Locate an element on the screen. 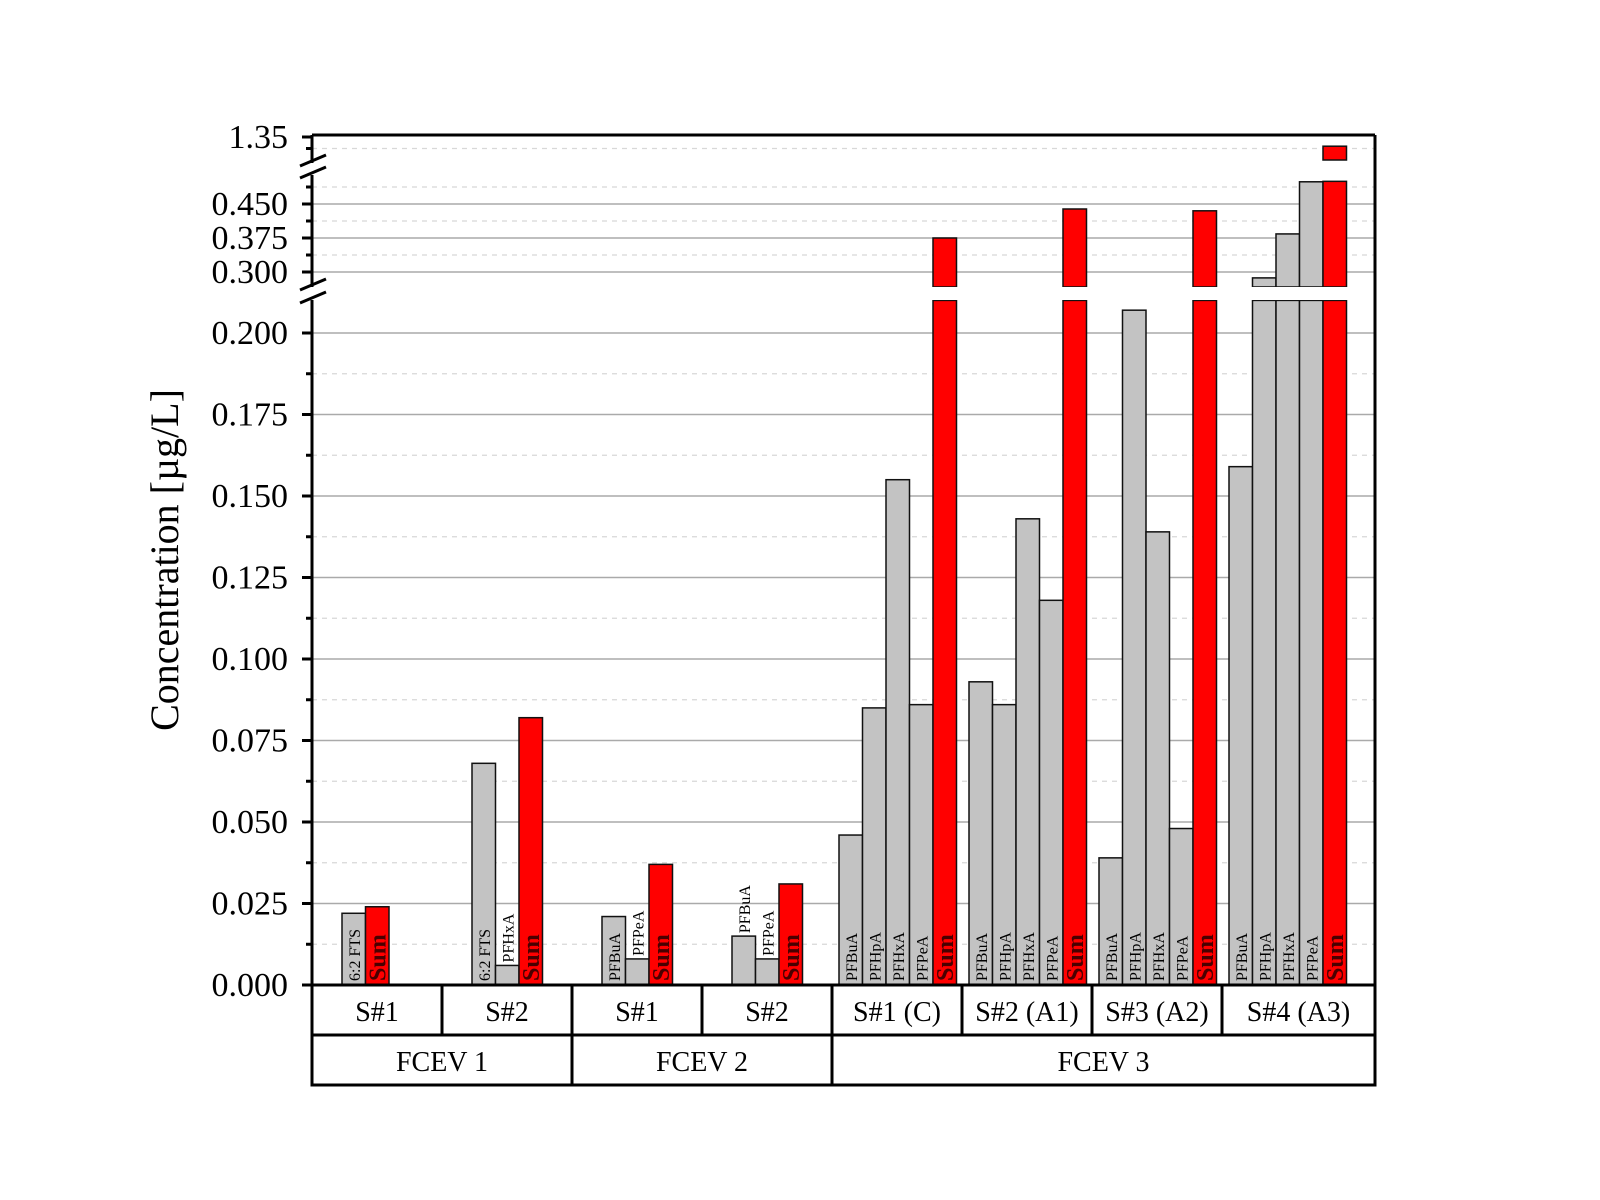 The height and width of the screenshot is (1200, 1600). y-tick-label: 0.375 is located at coordinates (250, 238).